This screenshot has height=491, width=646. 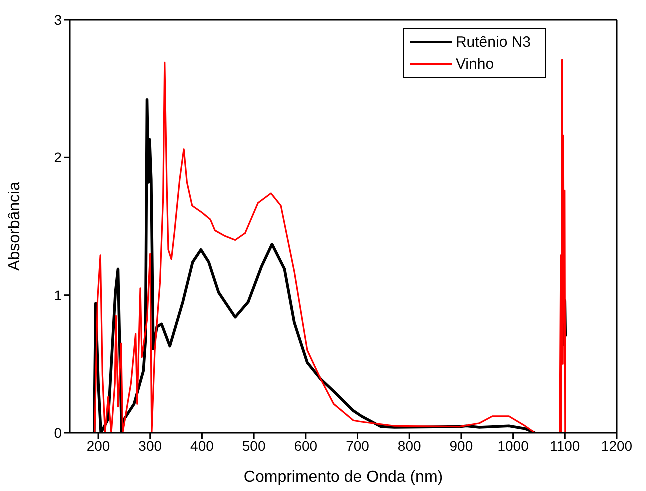 I want to click on x-tick-label: 1100, so click(x=565, y=446).